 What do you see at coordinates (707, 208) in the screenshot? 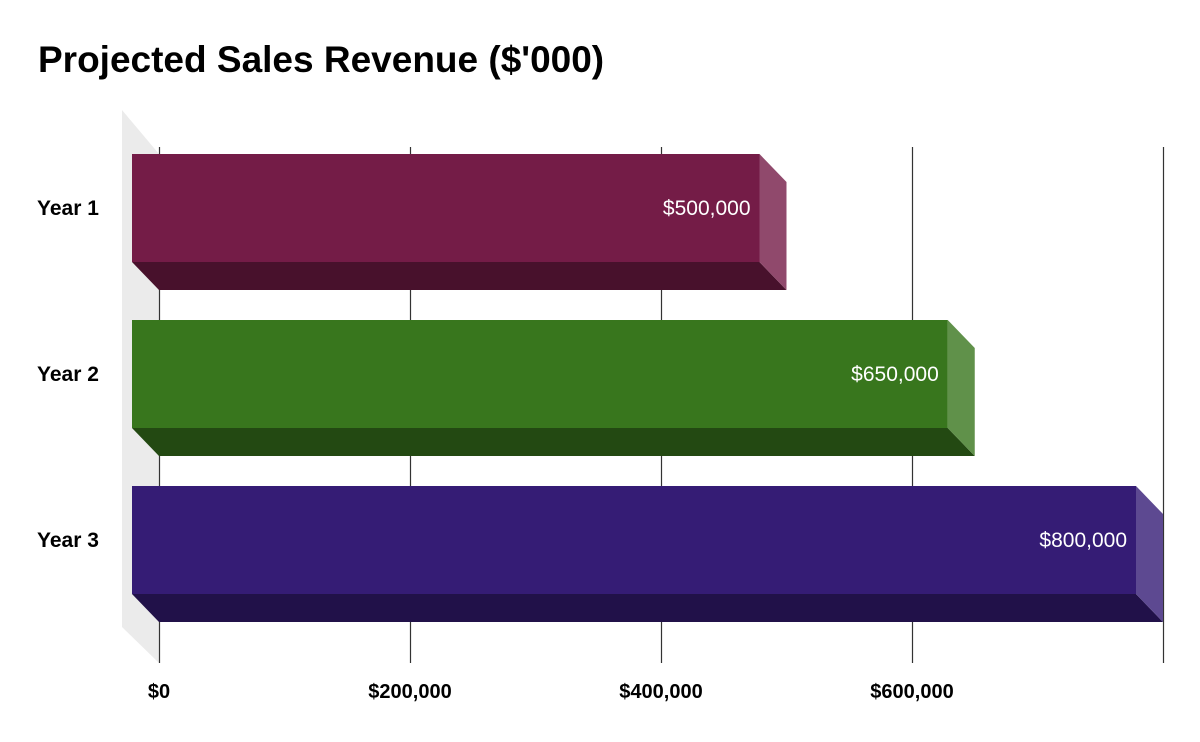
I see `data-label: $500,000` at bounding box center [707, 208].